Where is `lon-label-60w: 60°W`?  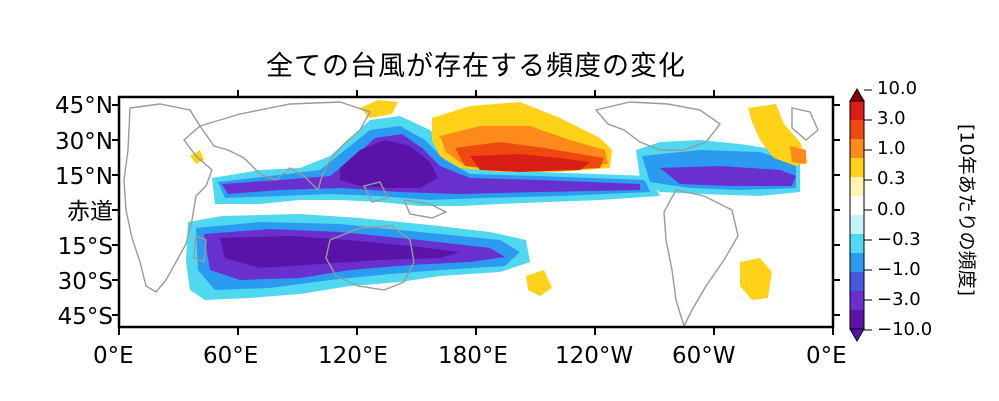
lon-label-60w: 60°W is located at coordinates (704, 356).